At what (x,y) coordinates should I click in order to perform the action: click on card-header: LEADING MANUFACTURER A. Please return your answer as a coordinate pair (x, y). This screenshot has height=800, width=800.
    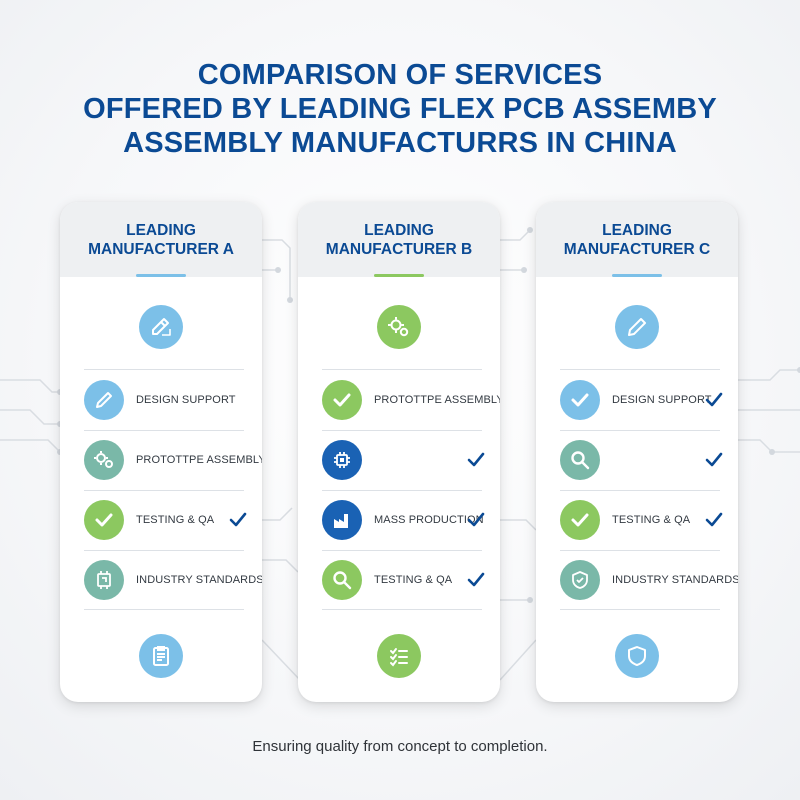
    Looking at the image, I should click on (161, 239).